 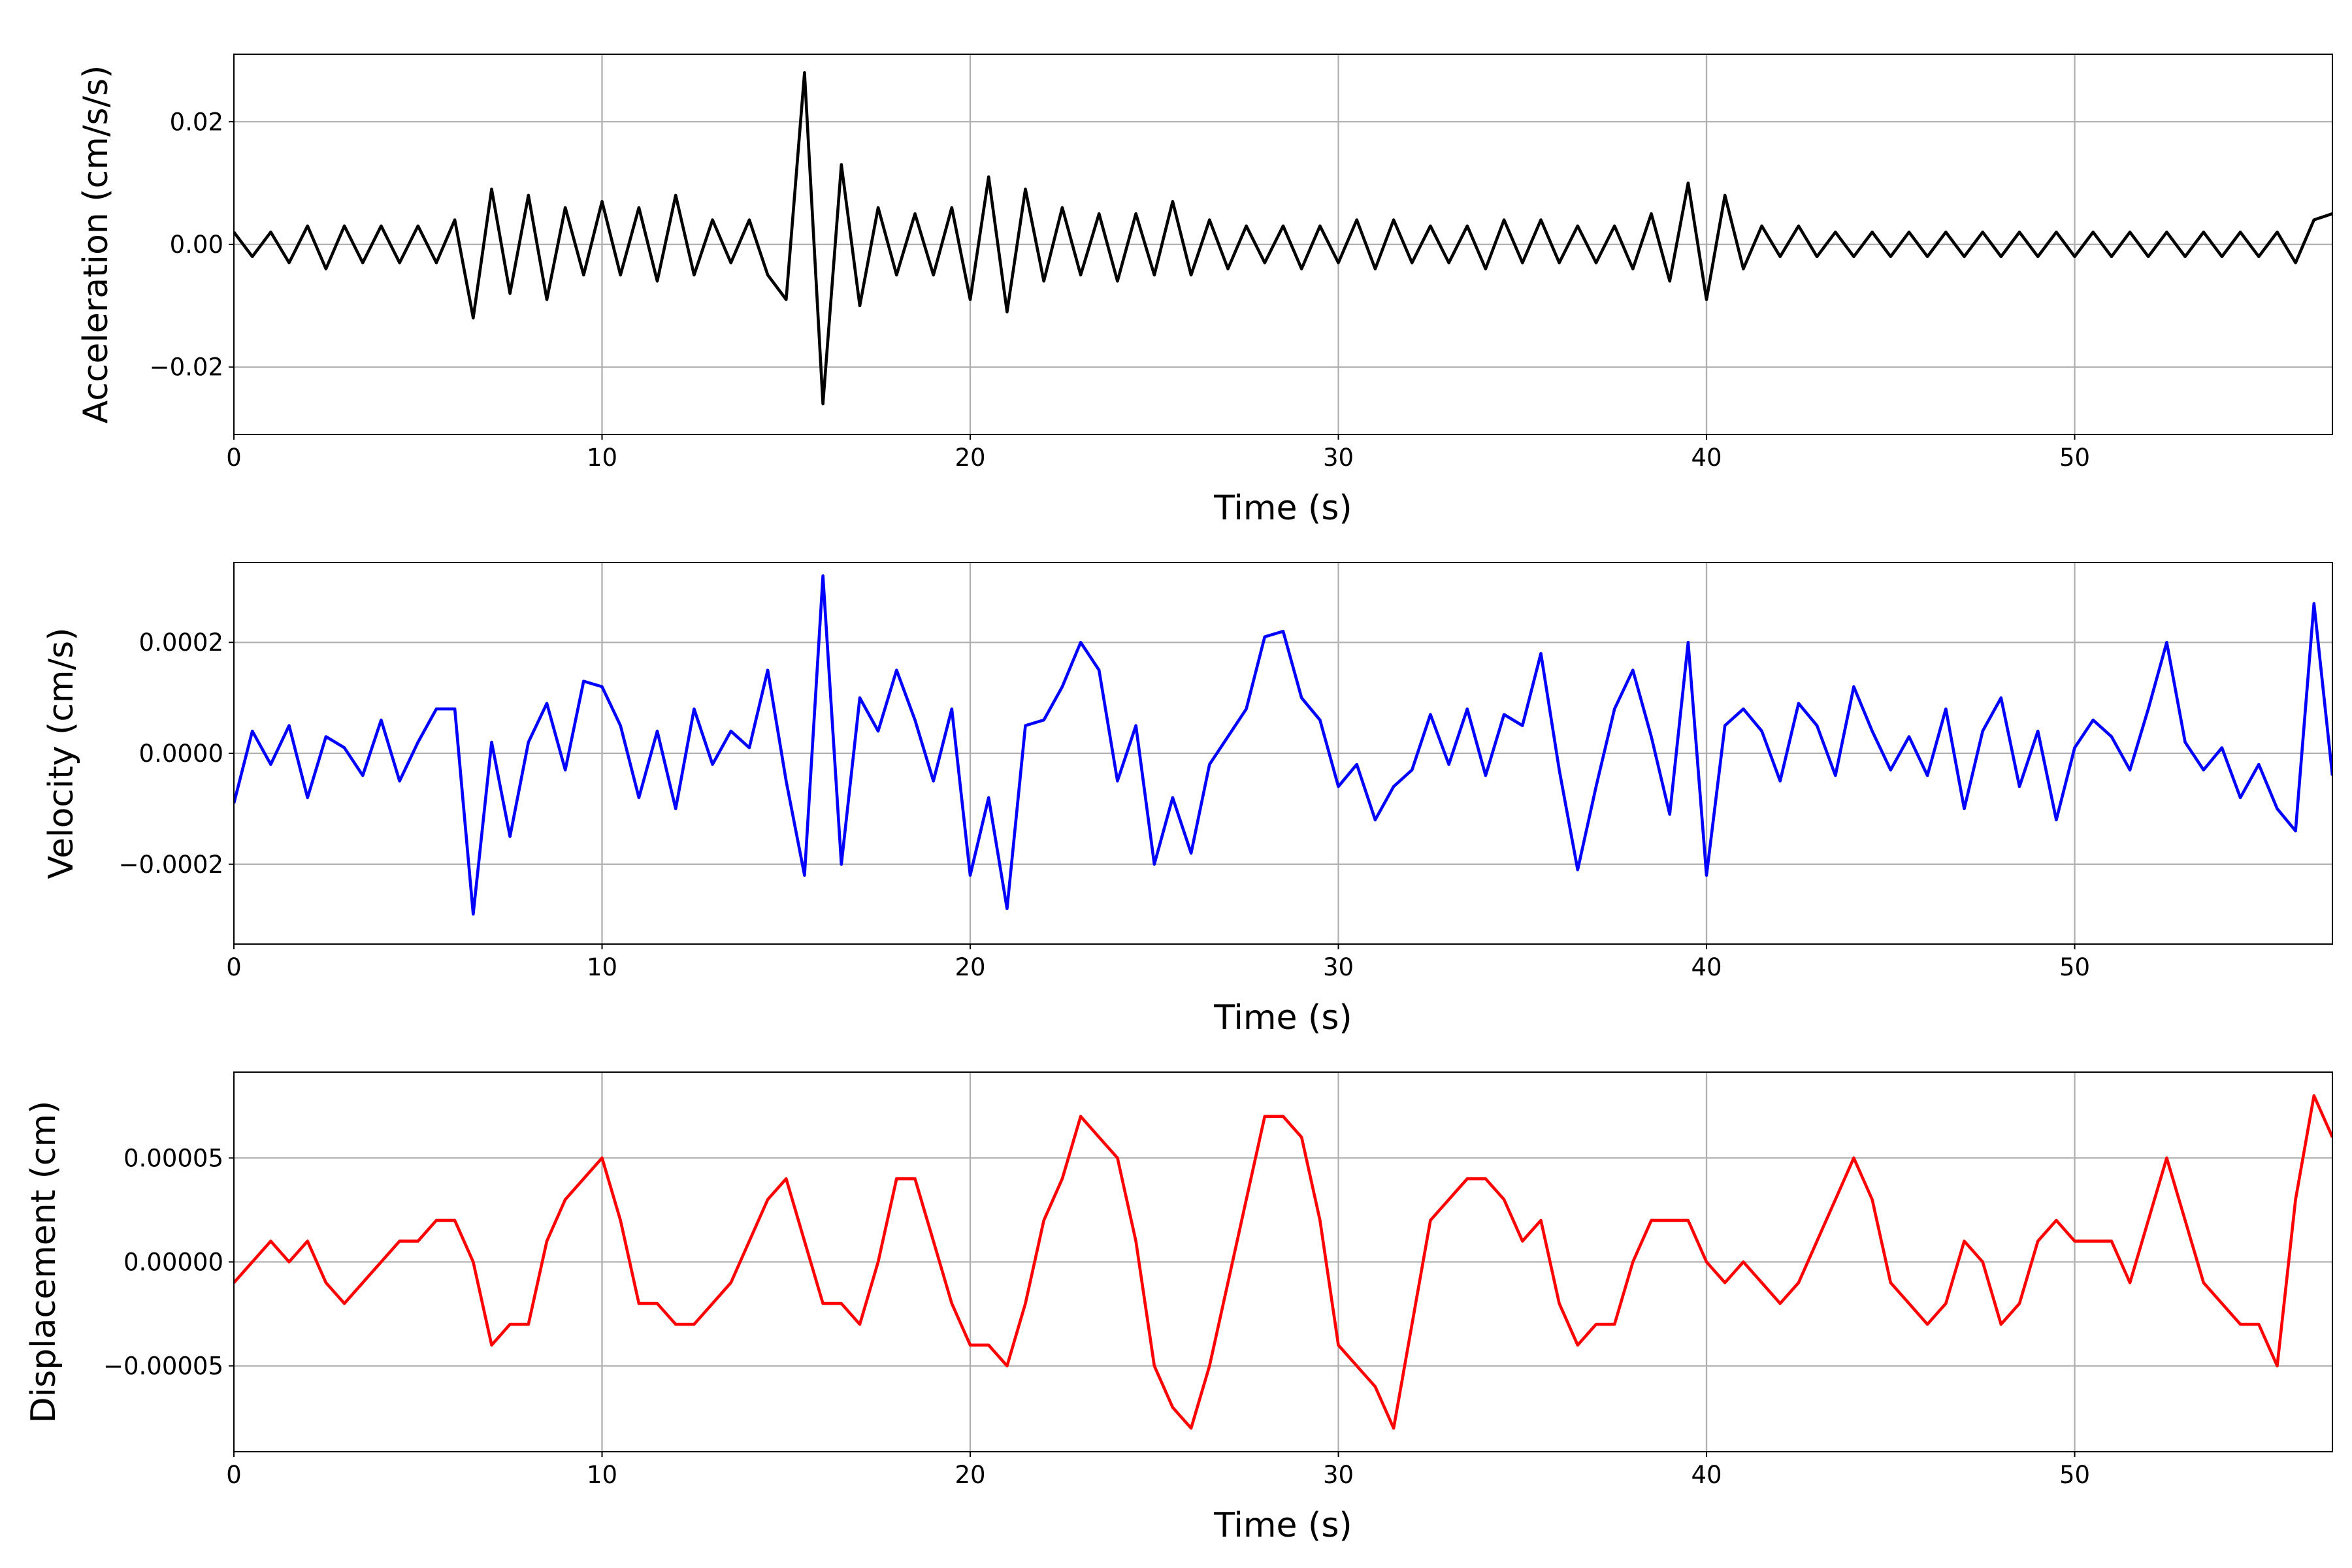 I want to click on y-axis-label: Displacement (cm), so click(x=43, y=1262).